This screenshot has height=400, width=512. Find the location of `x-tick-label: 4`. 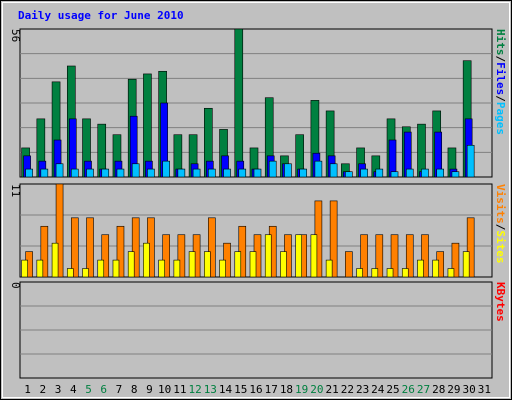

x-tick-label: 4 is located at coordinates (73, 389).